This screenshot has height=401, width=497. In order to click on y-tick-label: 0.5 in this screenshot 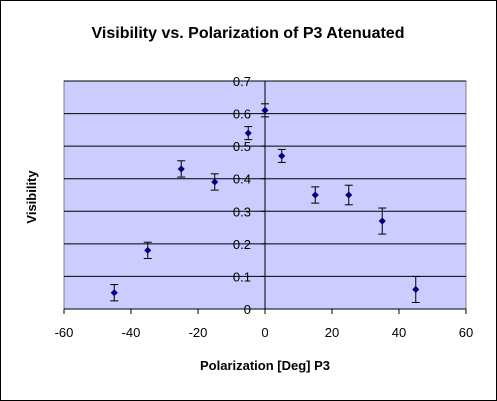, I will do `click(242, 146)`.